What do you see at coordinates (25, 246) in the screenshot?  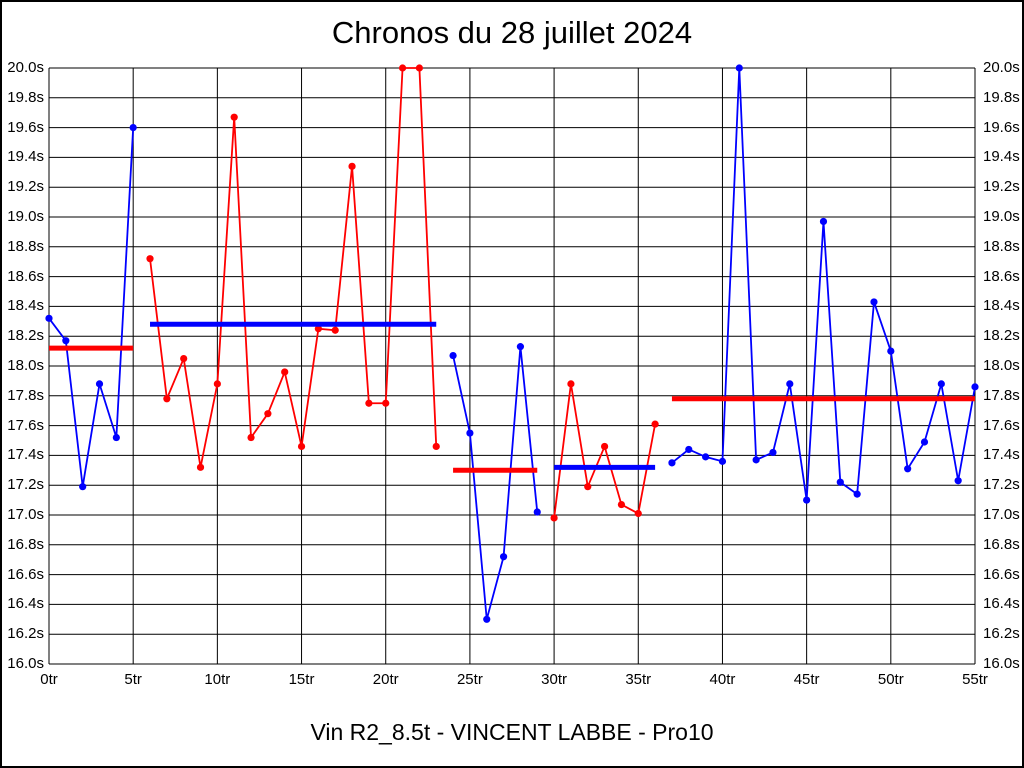 I see `y-tick-label-left: 18.8s` at bounding box center [25, 246].